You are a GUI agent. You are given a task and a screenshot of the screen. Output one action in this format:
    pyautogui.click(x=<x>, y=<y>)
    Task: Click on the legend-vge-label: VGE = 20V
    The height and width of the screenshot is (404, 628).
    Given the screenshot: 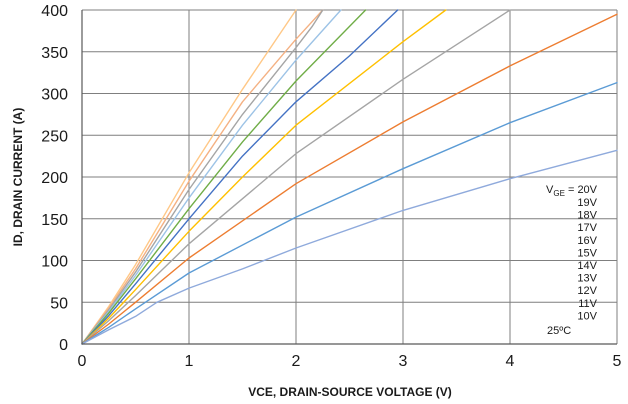 What is the action you would take?
    pyautogui.click(x=572, y=191)
    